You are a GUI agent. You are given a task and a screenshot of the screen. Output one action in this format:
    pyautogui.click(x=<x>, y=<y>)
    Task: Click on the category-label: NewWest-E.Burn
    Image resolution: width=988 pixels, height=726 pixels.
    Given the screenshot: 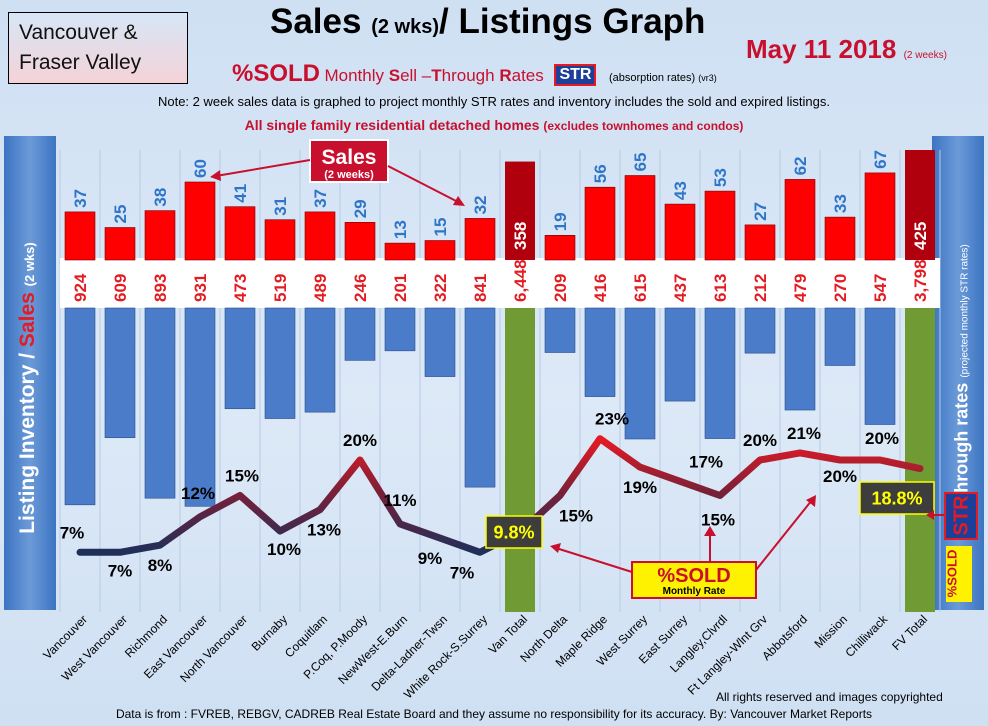 What is the action you would take?
    pyautogui.click(x=372, y=649)
    